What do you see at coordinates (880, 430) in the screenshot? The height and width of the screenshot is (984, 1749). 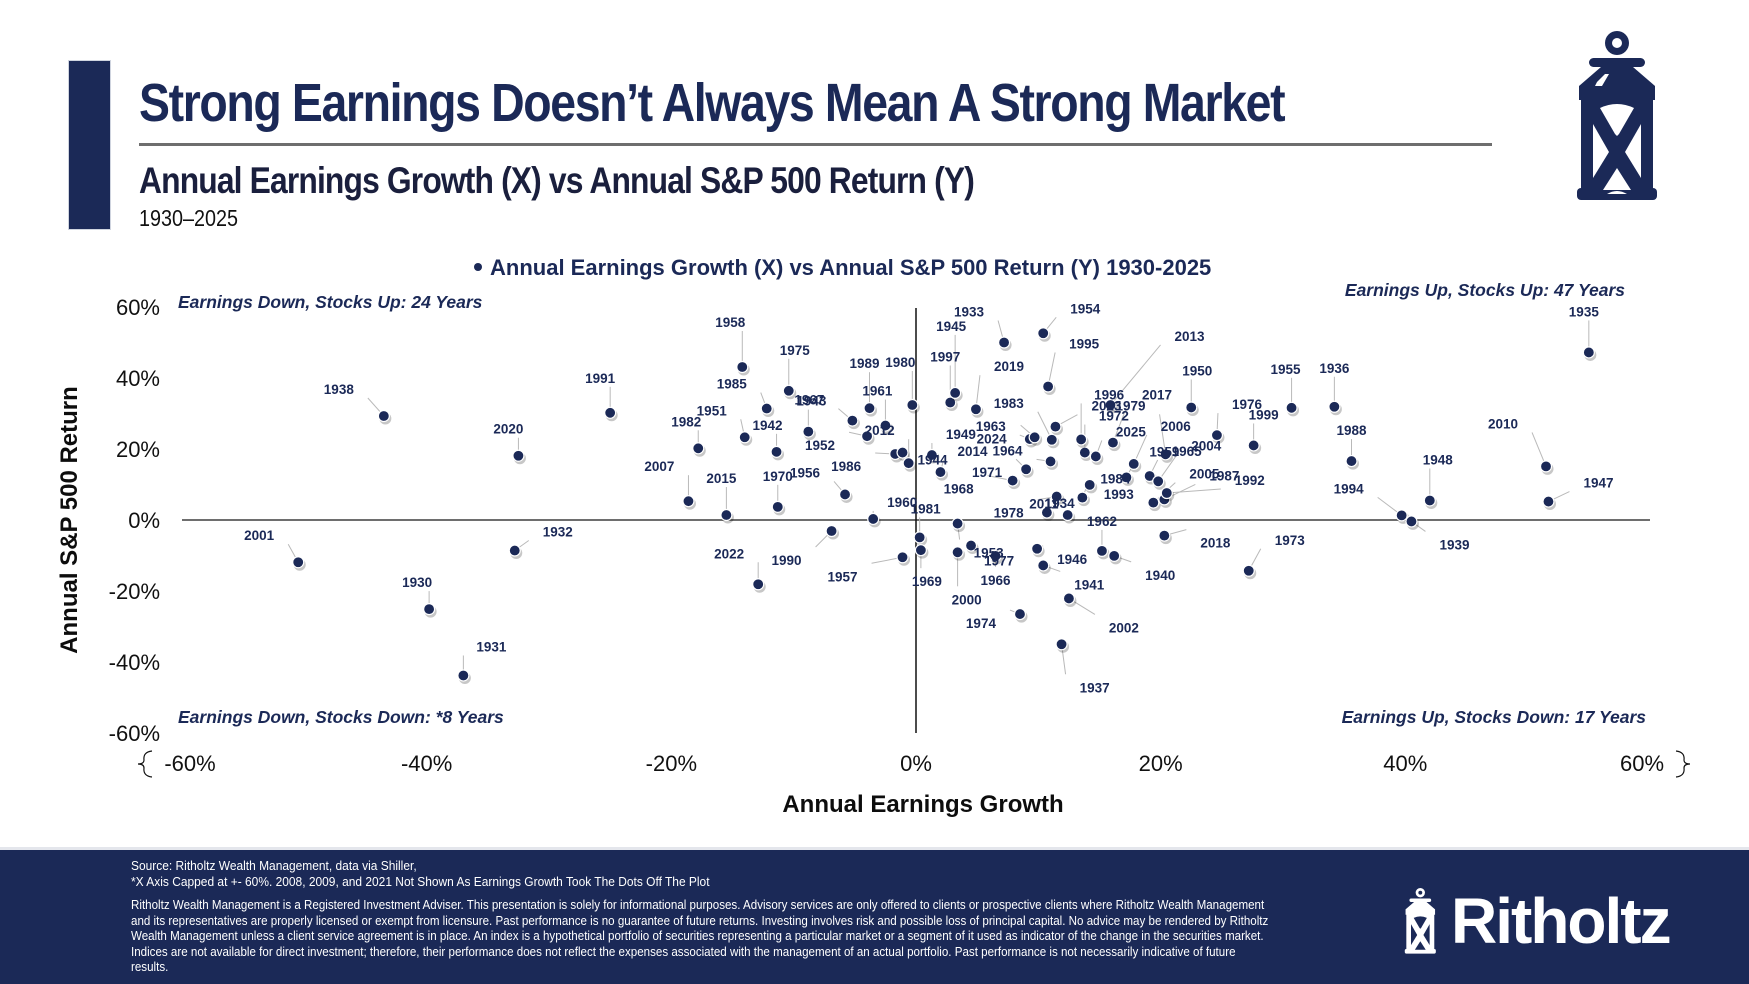 I see `data-point-label: 2012` at bounding box center [880, 430].